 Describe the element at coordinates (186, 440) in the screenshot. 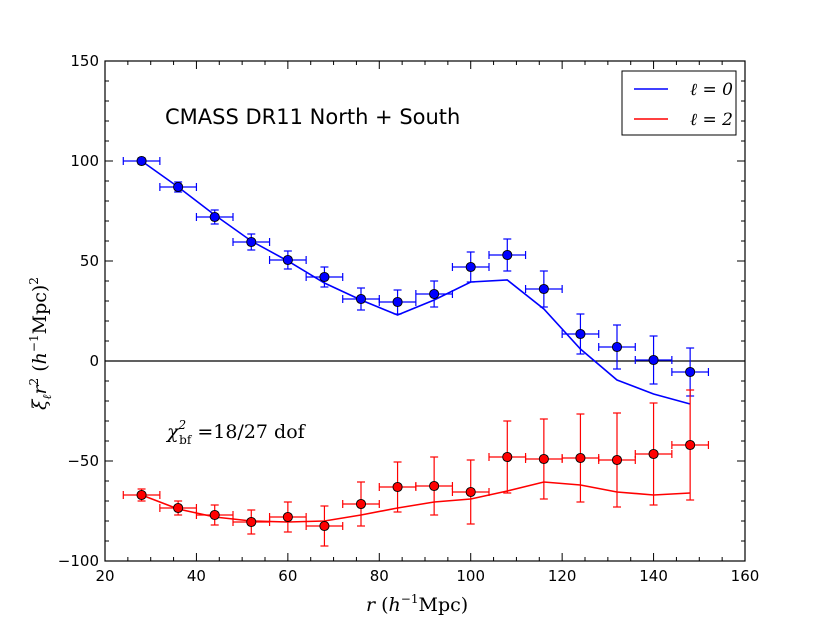

I see `annotation-sub: bf` at that location.